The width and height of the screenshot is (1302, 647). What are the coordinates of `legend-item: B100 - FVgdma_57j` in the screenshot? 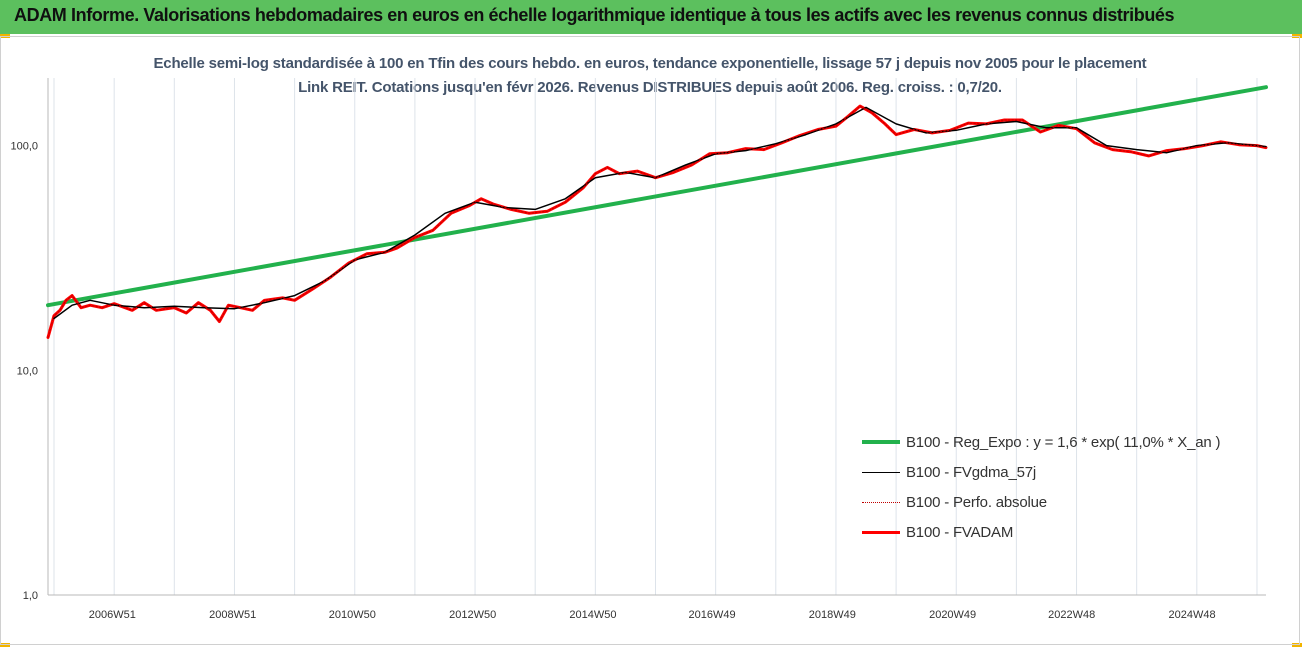 It's located at (1072, 472).